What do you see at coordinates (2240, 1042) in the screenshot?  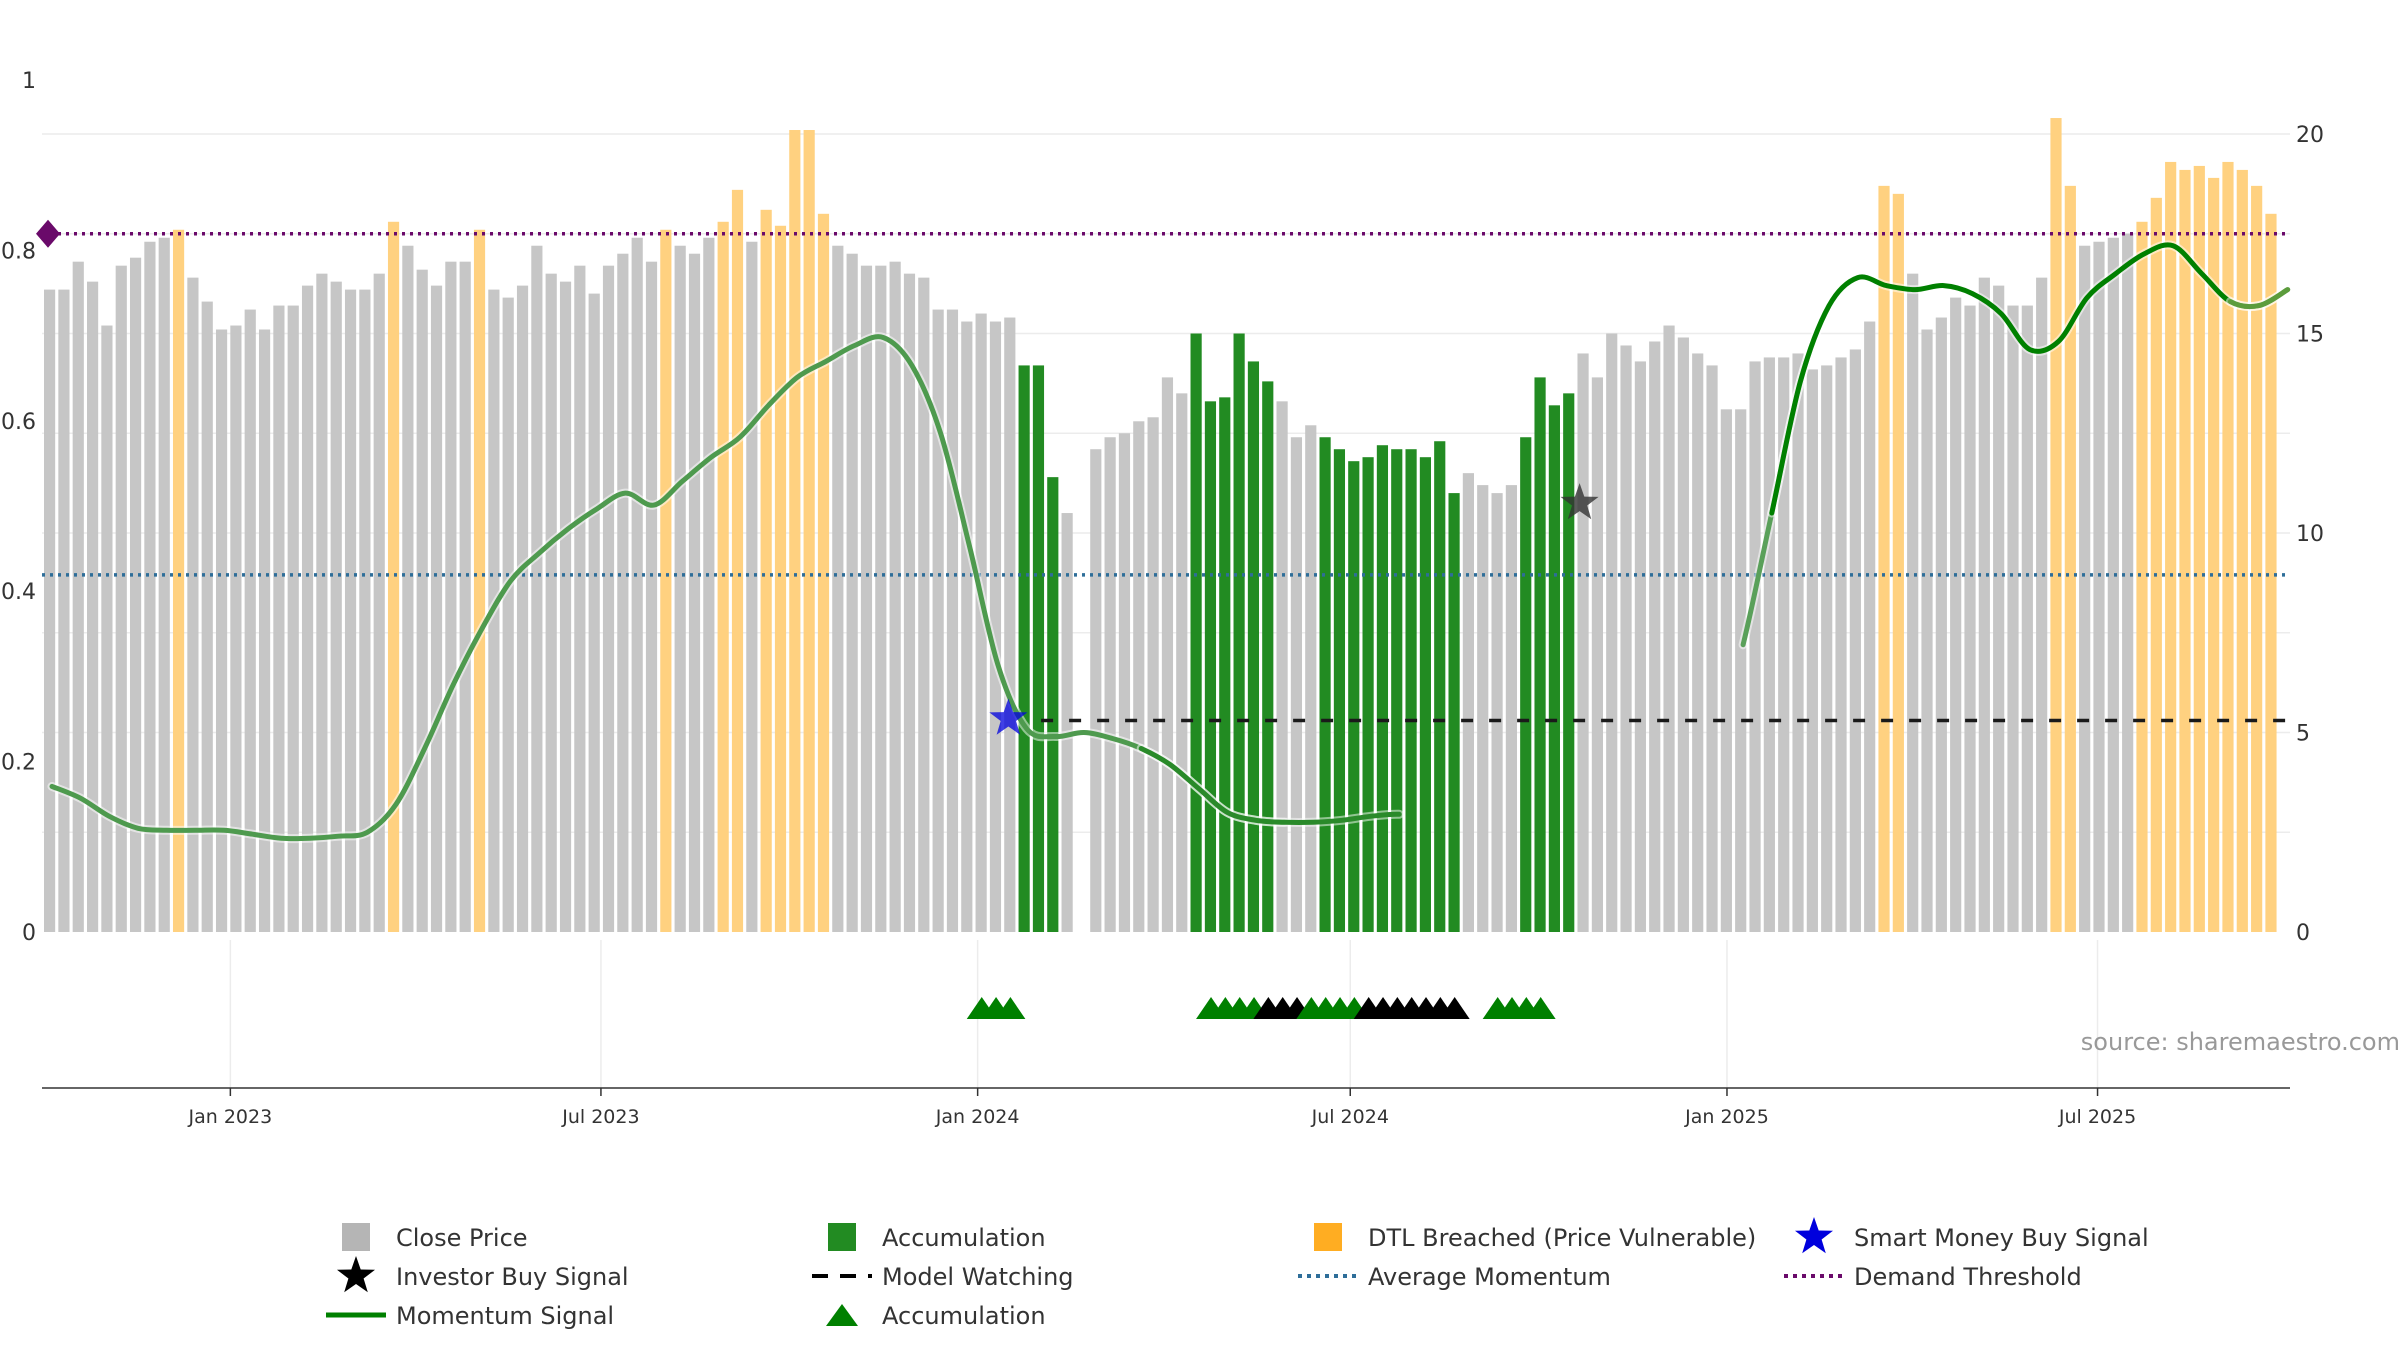 I see `source-note: source: sharemaestro.com` at bounding box center [2240, 1042].